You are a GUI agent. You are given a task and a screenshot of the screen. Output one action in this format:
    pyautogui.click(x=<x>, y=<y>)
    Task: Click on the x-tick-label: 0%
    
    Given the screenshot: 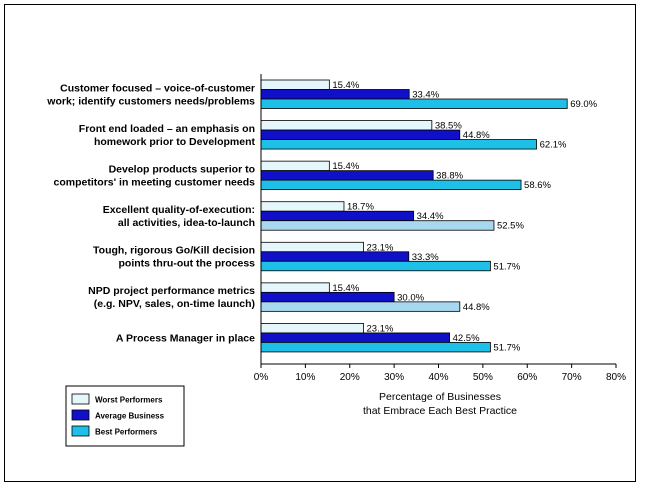 What is the action you would take?
    pyautogui.click(x=261, y=377)
    